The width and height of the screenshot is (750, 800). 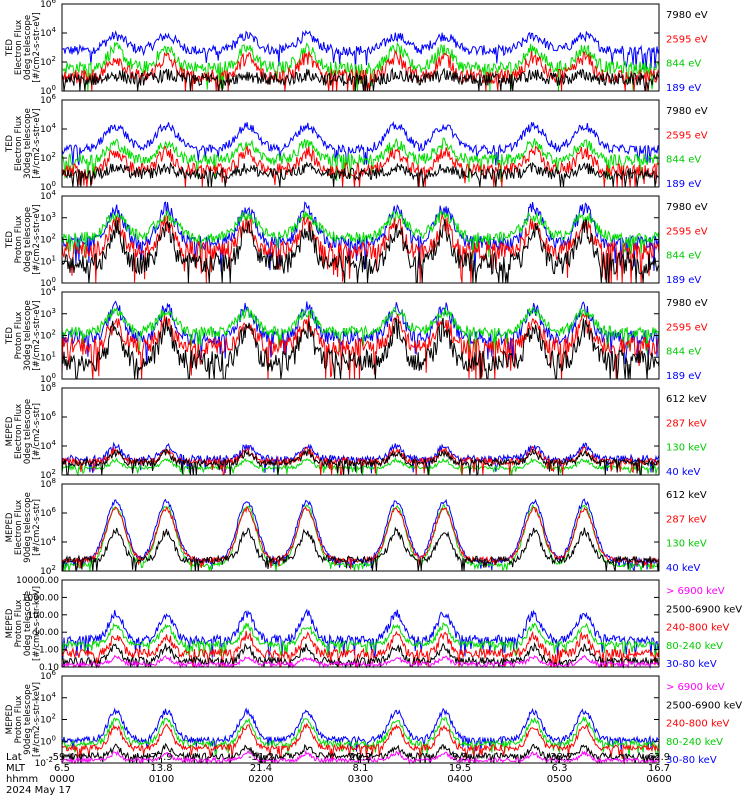 What do you see at coordinates (659, 757) in the screenshot?
I see `x-tick-lat: 62.9` at bounding box center [659, 757].